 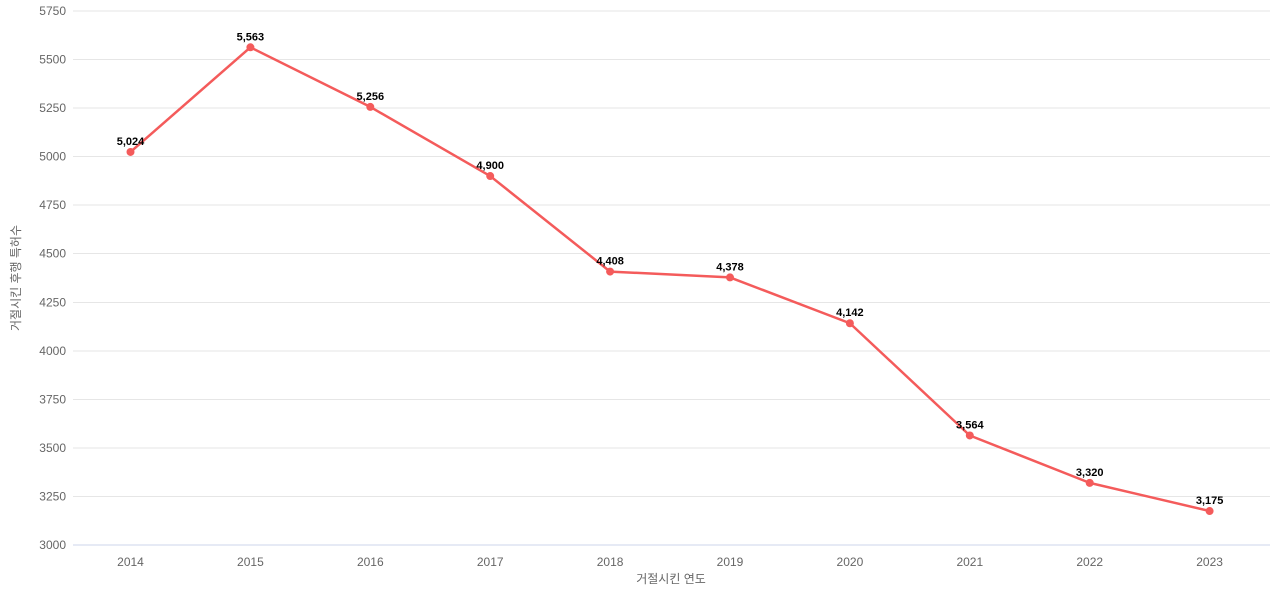 I want to click on y-tick-label: 3750, so click(x=52, y=399).